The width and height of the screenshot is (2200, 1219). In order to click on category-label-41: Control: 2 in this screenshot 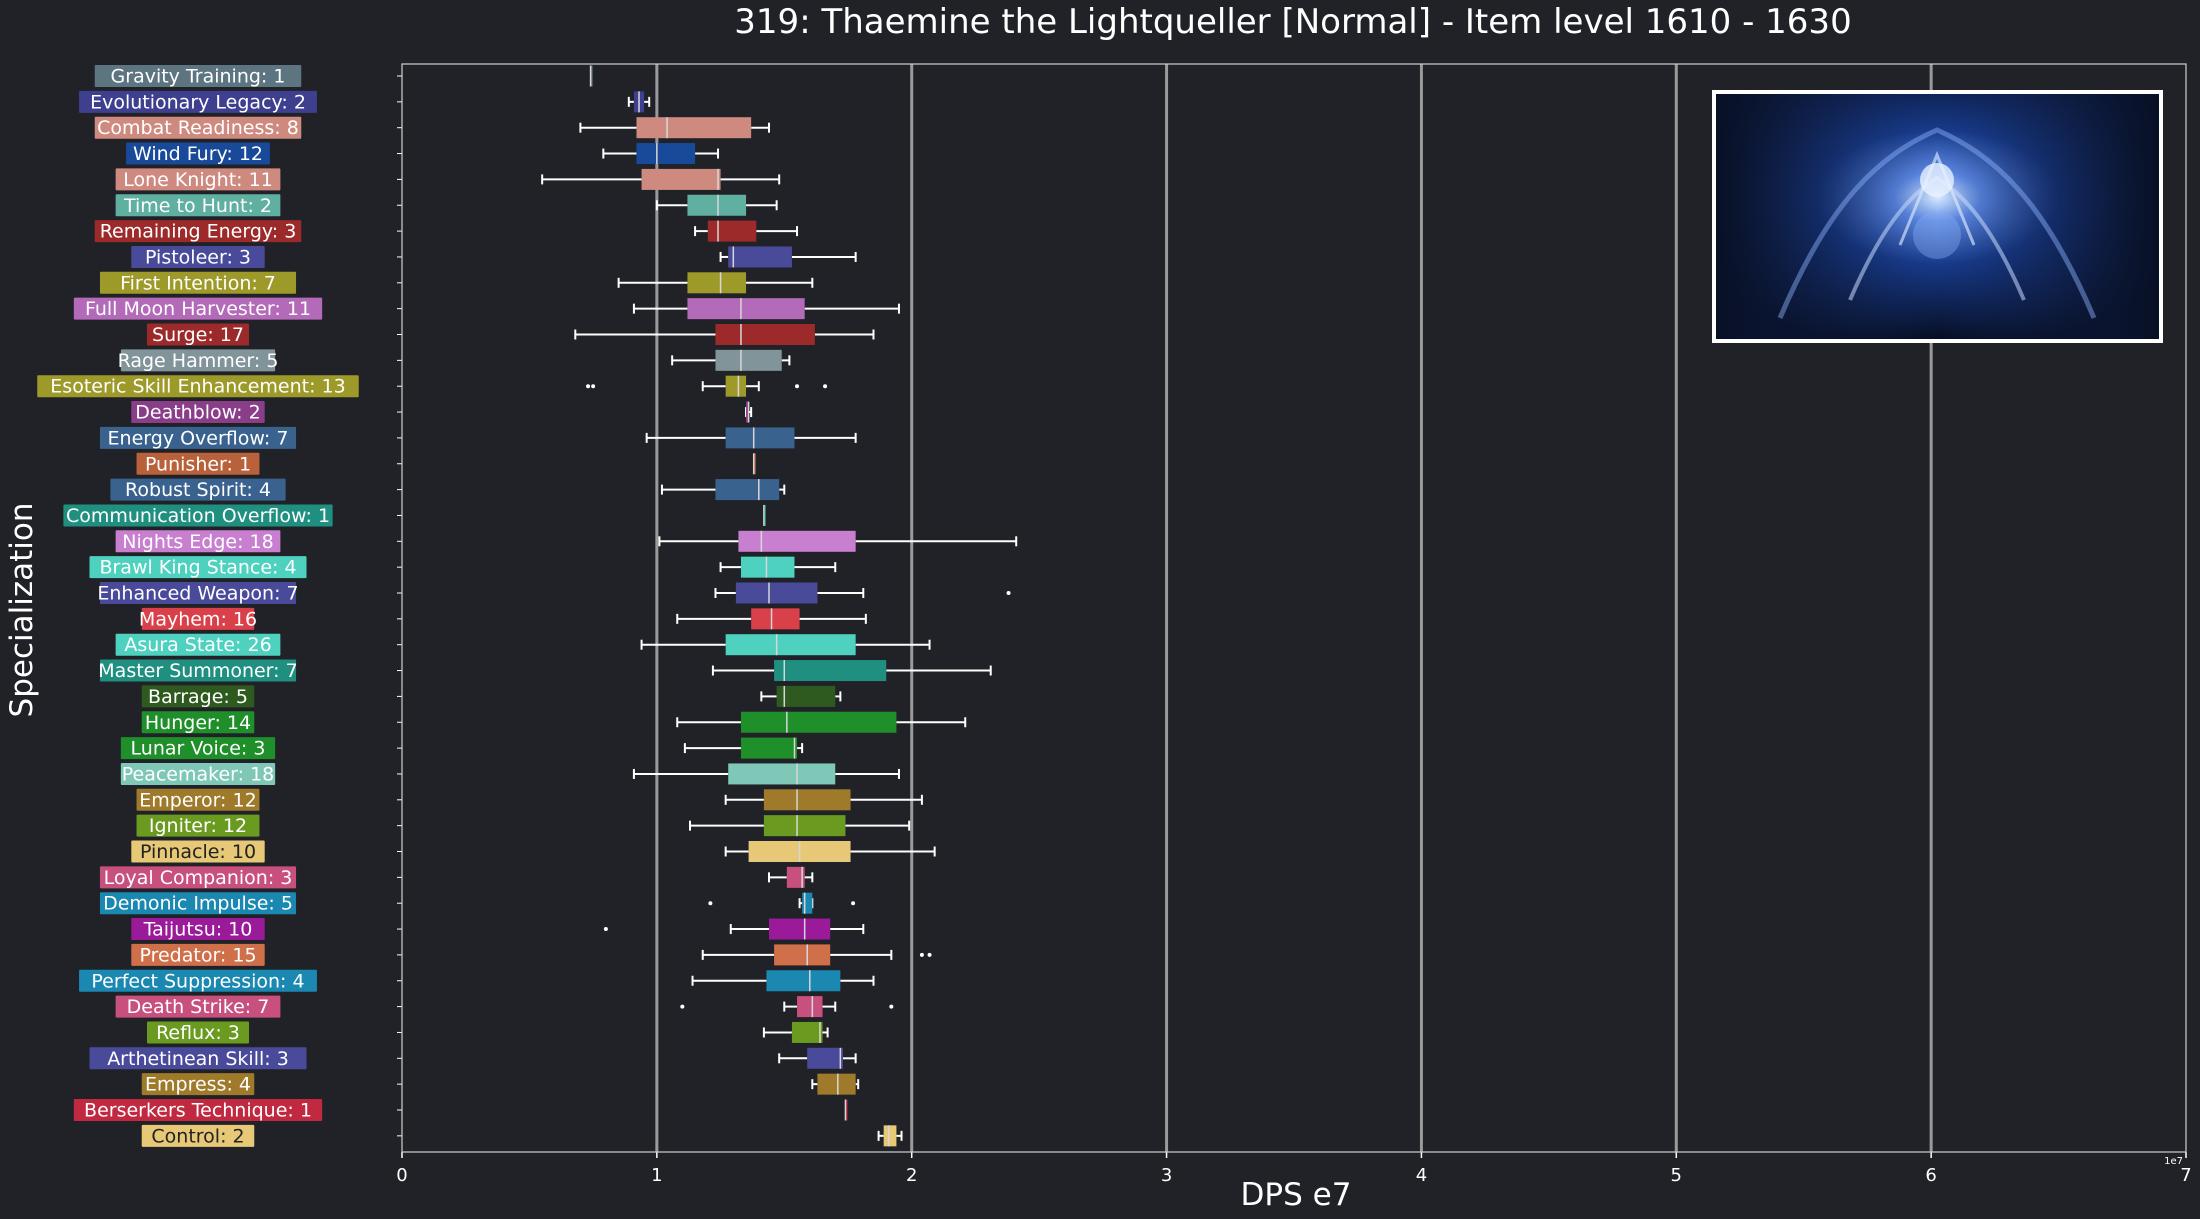, I will do `click(197, 1136)`.